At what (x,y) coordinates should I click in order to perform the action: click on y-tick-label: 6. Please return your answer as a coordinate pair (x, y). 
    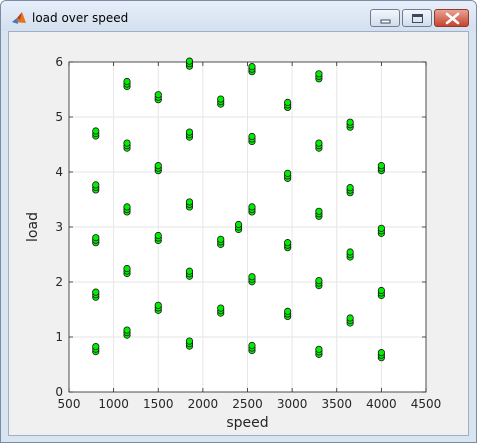
    Looking at the image, I should click on (59, 62).